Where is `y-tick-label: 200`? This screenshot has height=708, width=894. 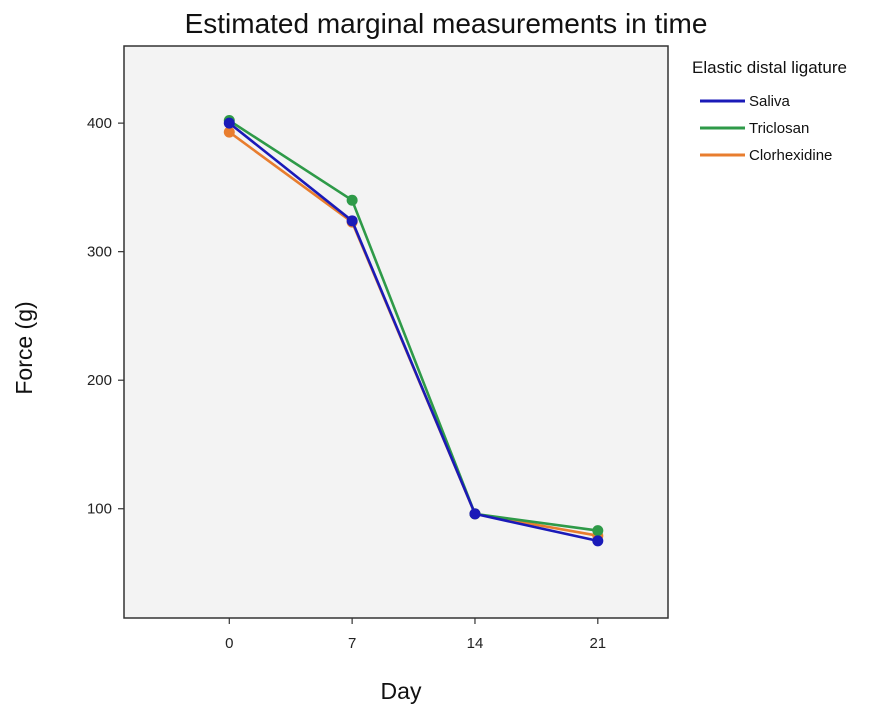 y-tick-label: 200 is located at coordinates (99, 380).